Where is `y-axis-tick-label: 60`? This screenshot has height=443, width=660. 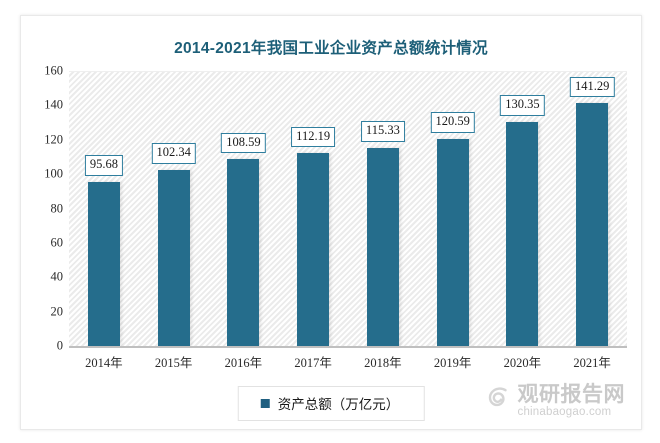 y-axis-tick-label: 60 is located at coordinates (57, 242).